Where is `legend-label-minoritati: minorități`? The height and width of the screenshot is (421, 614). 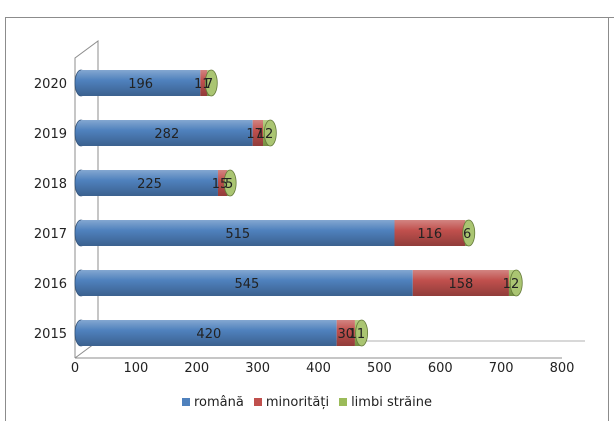 legend-label-minoritati: minorități is located at coordinates (297, 402).